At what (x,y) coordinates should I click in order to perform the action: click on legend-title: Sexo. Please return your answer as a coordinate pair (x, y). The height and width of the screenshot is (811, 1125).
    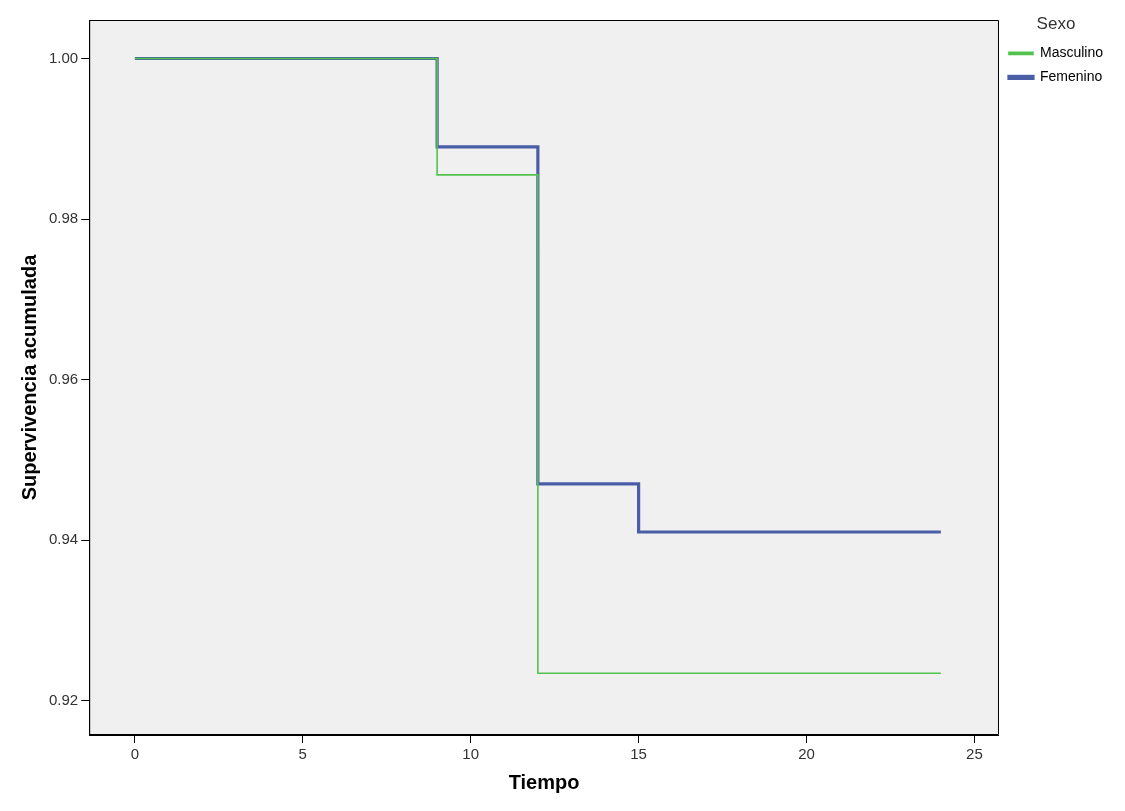
    Looking at the image, I should click on (1056, 24).